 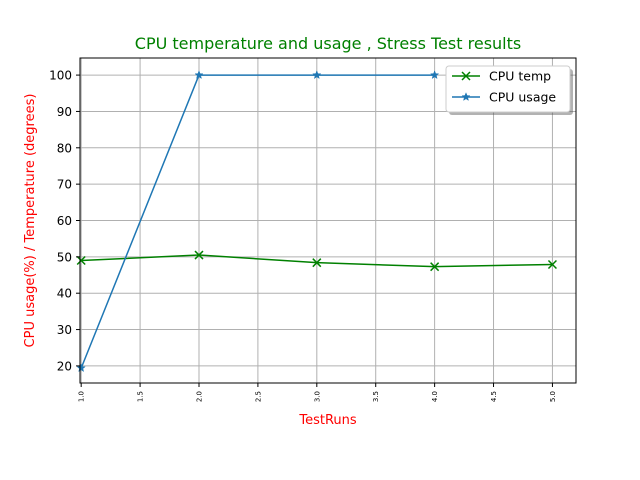 I want to click on x-tick-label: 3.0, so click(x=317, y=396).